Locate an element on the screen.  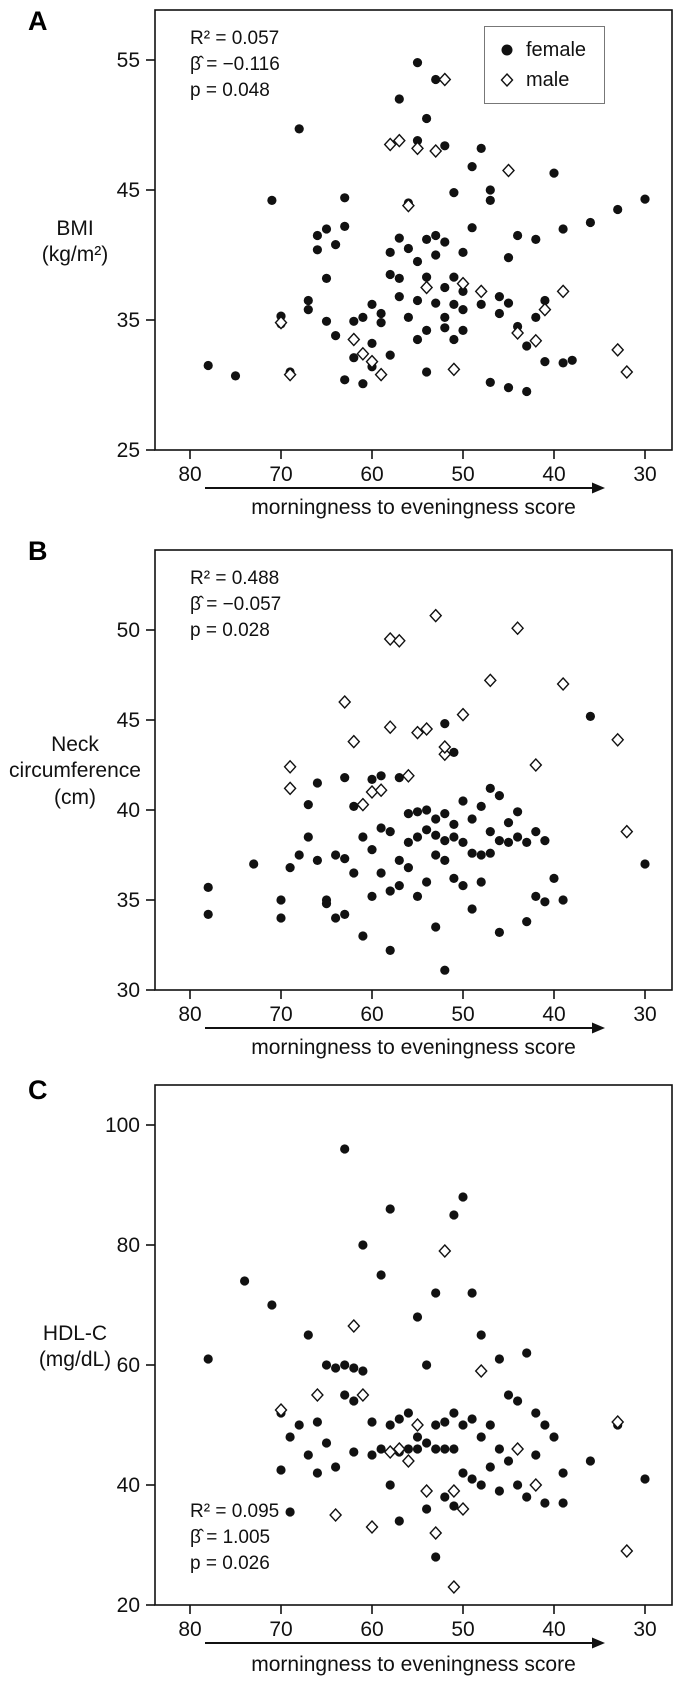
stats-p: p = 0.026 is located at coordinates (230, 1563).